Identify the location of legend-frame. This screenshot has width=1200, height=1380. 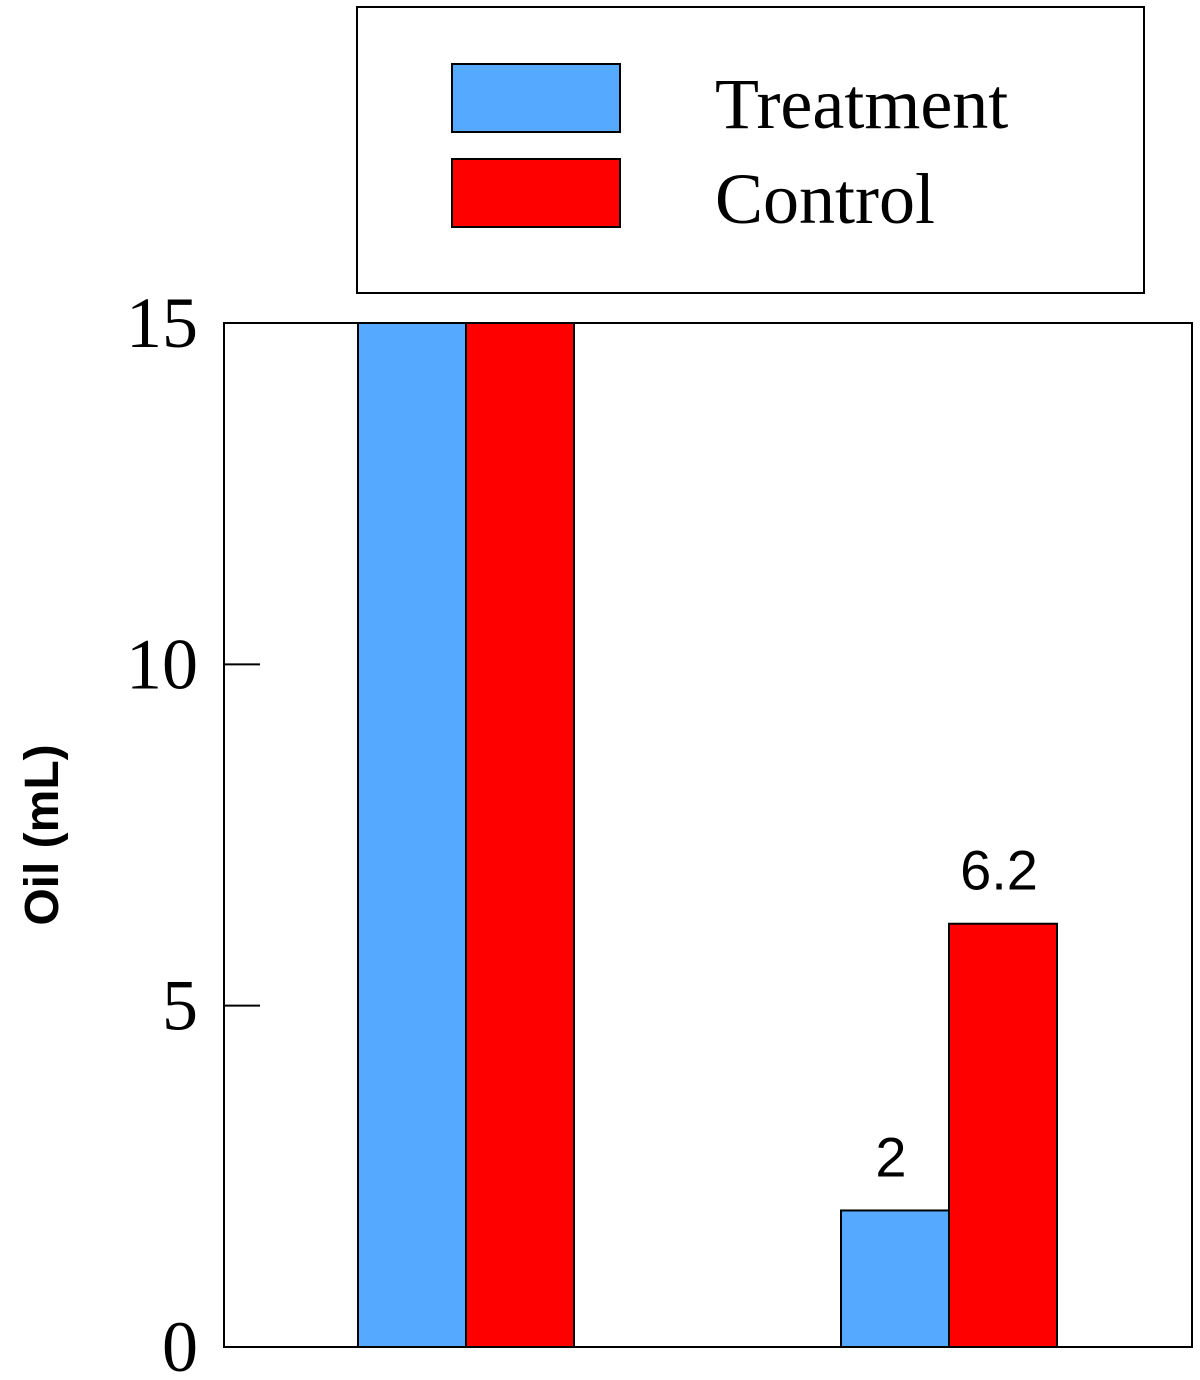
(750, 150).